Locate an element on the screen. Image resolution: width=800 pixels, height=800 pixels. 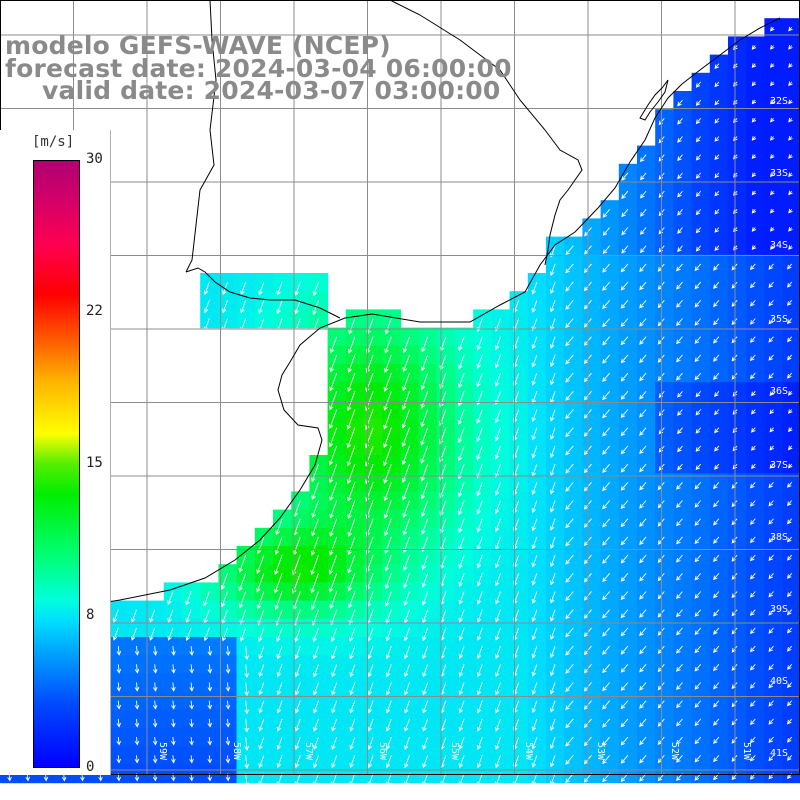
lon-label-61w: 61W is located at coordinates (16, 751).